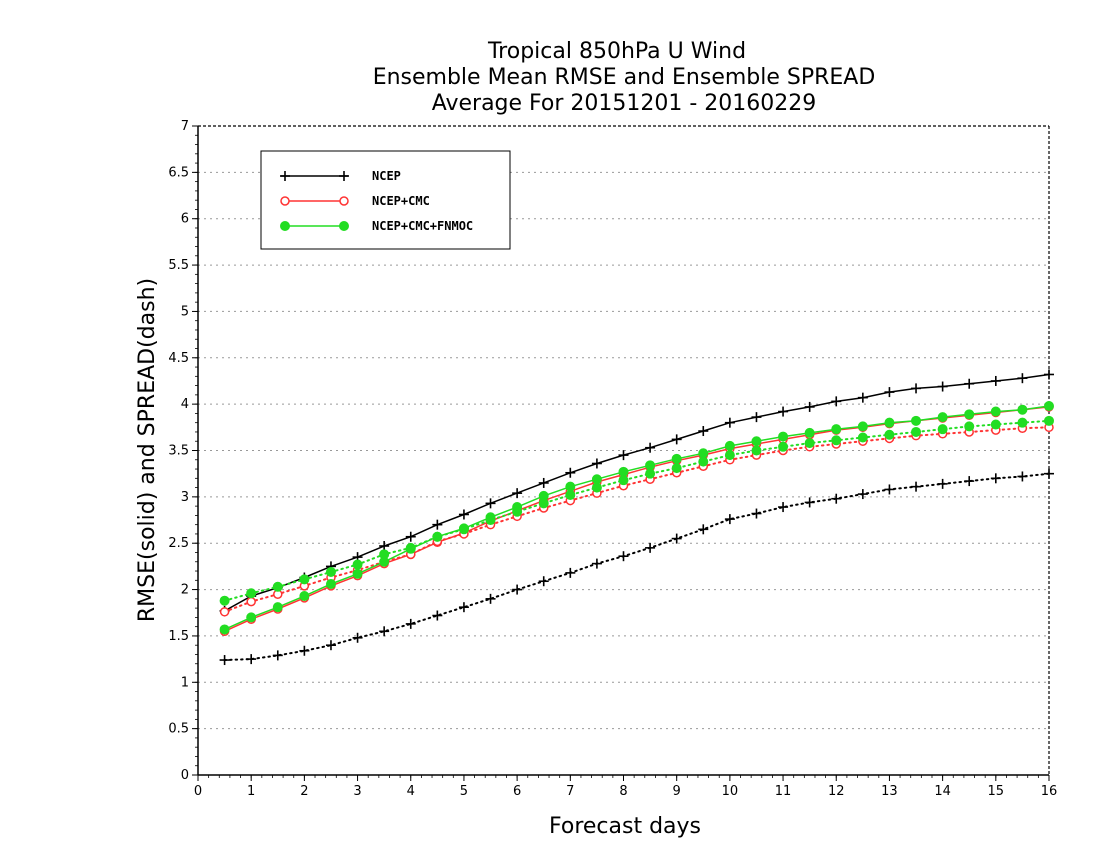  What do you see at coordinates (836, 791) in the screenshot?
I see `x-tick-label: 12` at bounding box center [836, 791].